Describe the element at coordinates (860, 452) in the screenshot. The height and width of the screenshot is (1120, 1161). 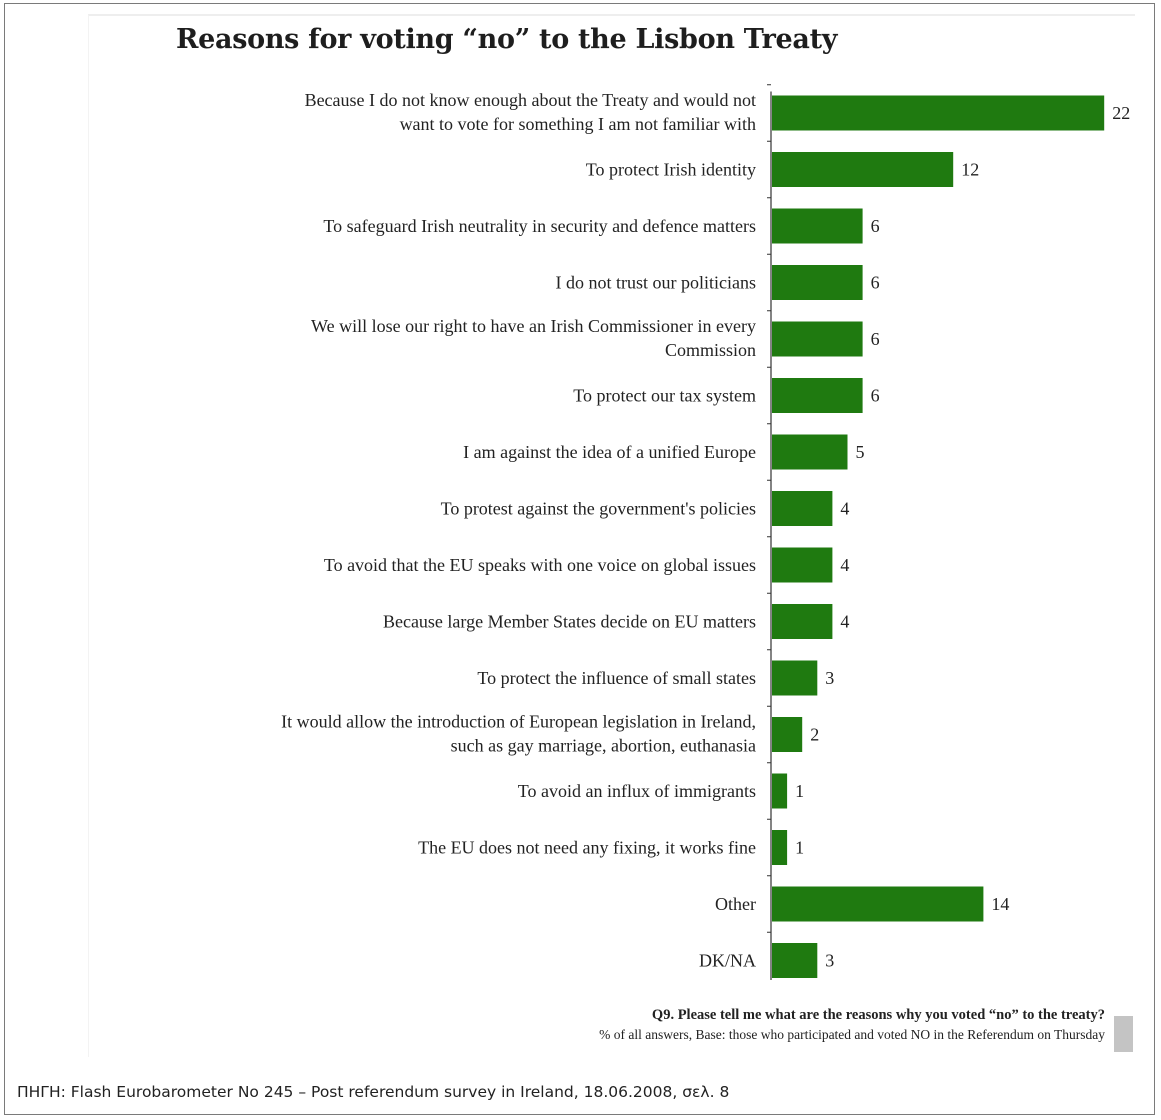
I see `bar-value-label: 5` at that location.